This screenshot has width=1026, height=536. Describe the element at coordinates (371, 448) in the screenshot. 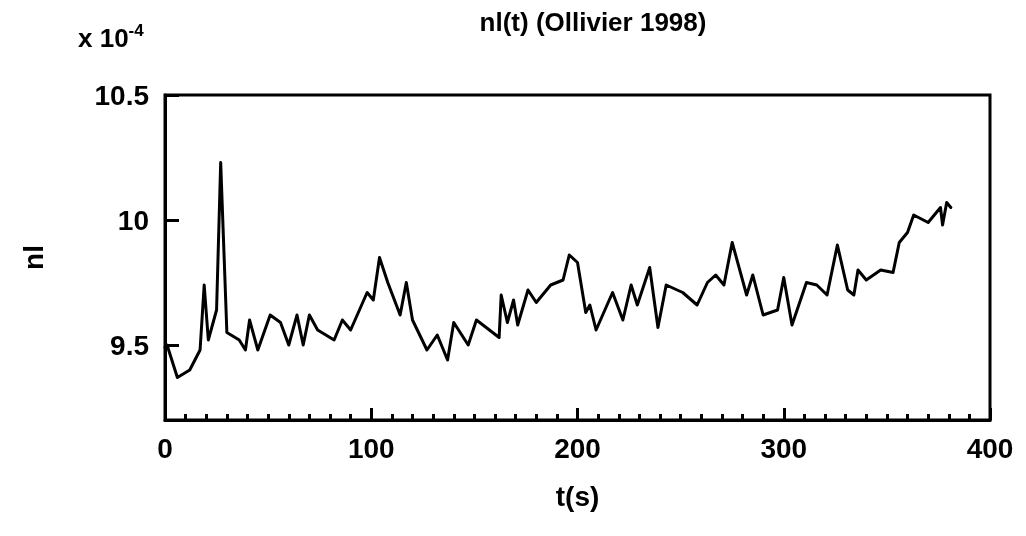

I see `x-tick-label: 100` at that location.